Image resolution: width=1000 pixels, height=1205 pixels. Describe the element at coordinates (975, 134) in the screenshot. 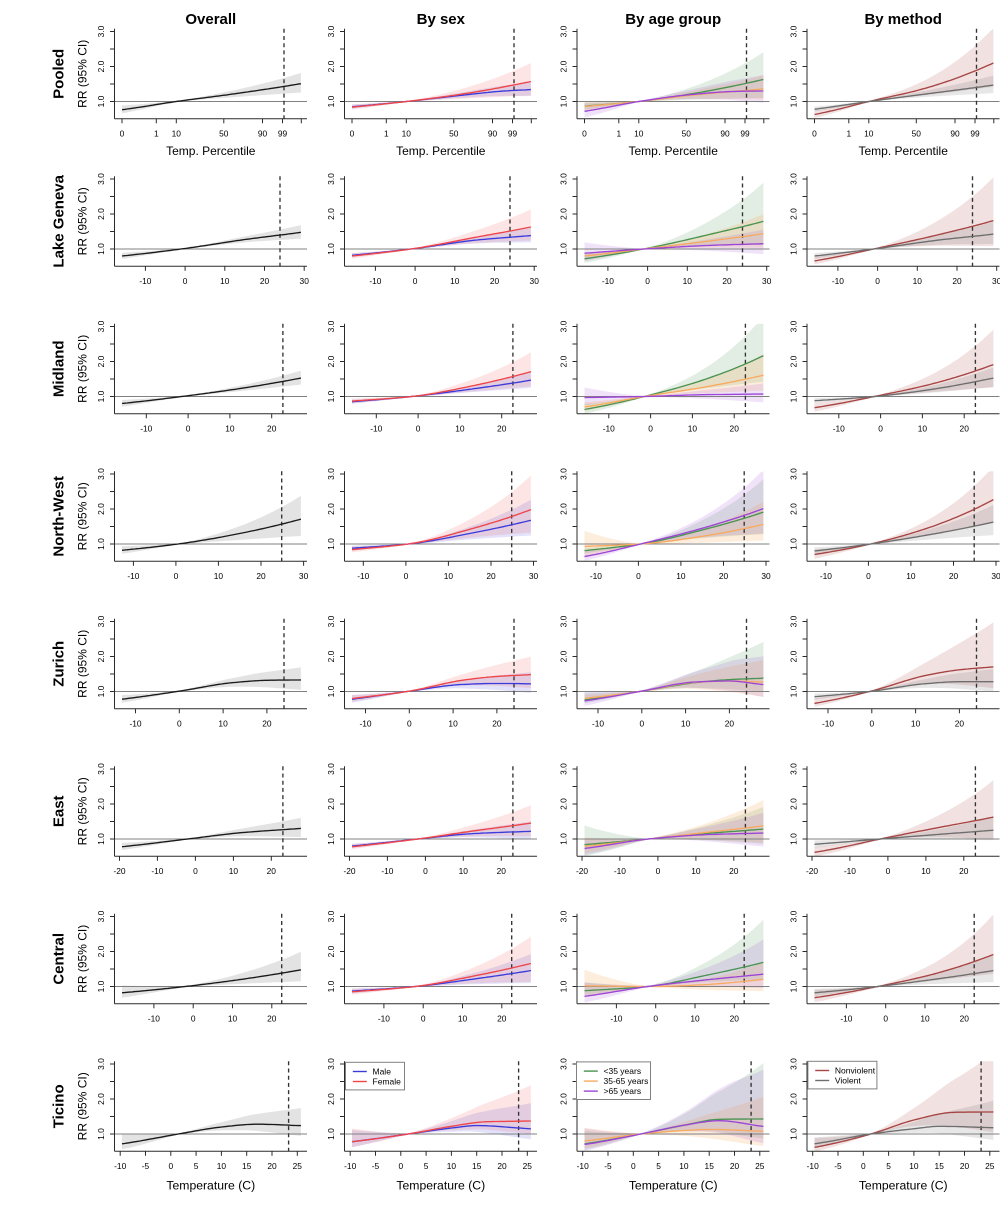

I see `svg-text: 99` at that location.